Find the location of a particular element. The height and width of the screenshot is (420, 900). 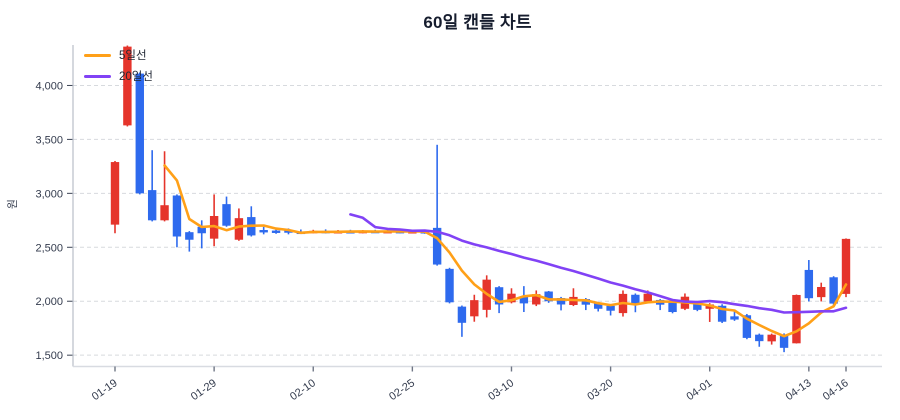

x-tick-label: 03-10 is located at coordinates (501, 390).